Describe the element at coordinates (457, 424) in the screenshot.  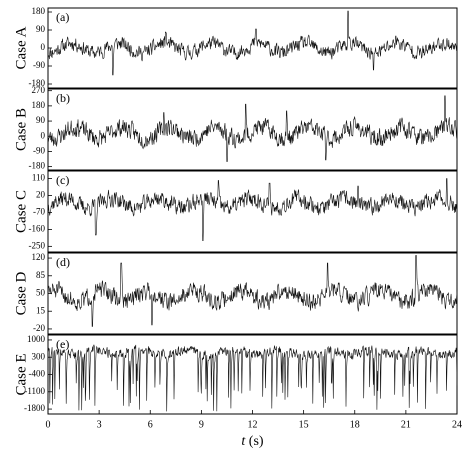
I see `xtick-label: 24` at that location.